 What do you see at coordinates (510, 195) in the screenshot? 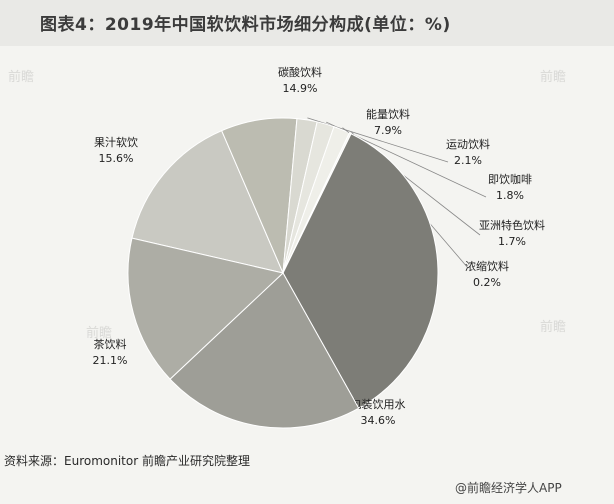
I see `slice-value-label: 1.8%` at bounding box center [510, 195].